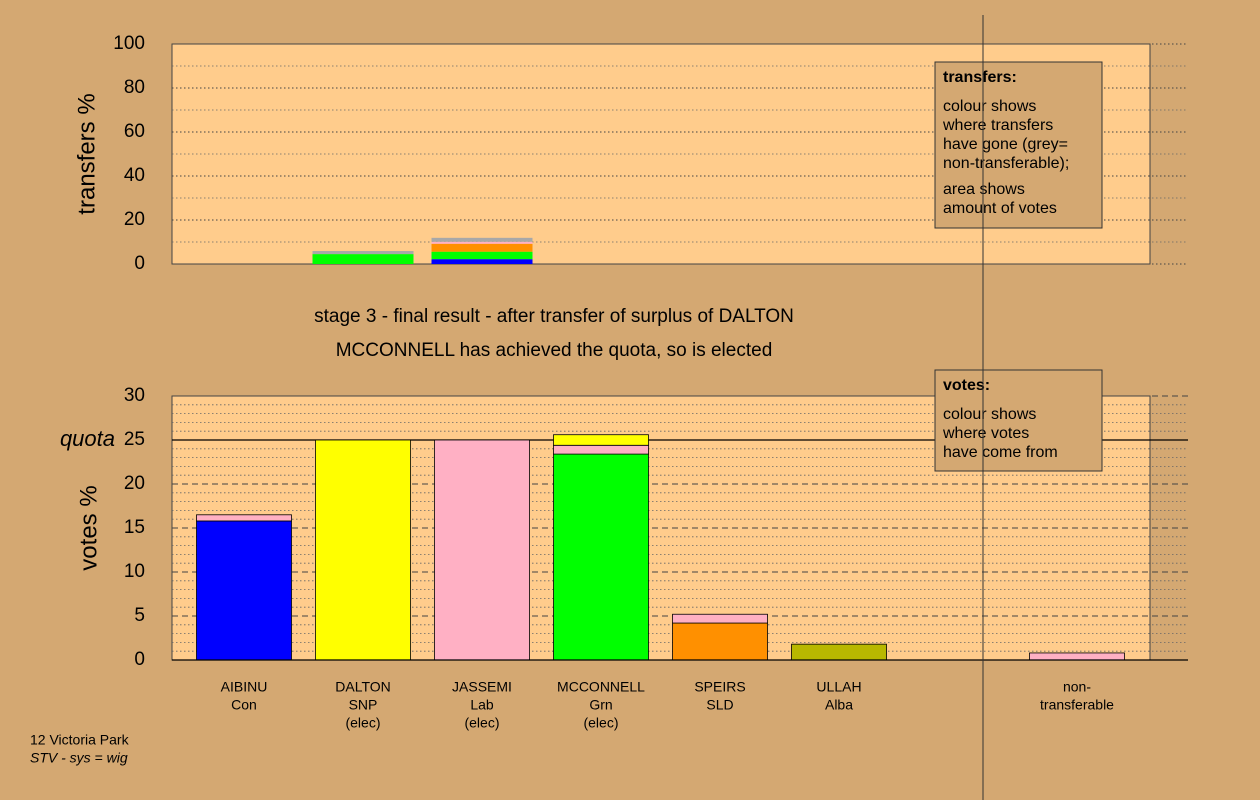 The height and width of the screenshot is (800, 1260). Describe the element at coordinates (839, 705) in the screenshot. I see `x-tick-label: Alba` at that location.